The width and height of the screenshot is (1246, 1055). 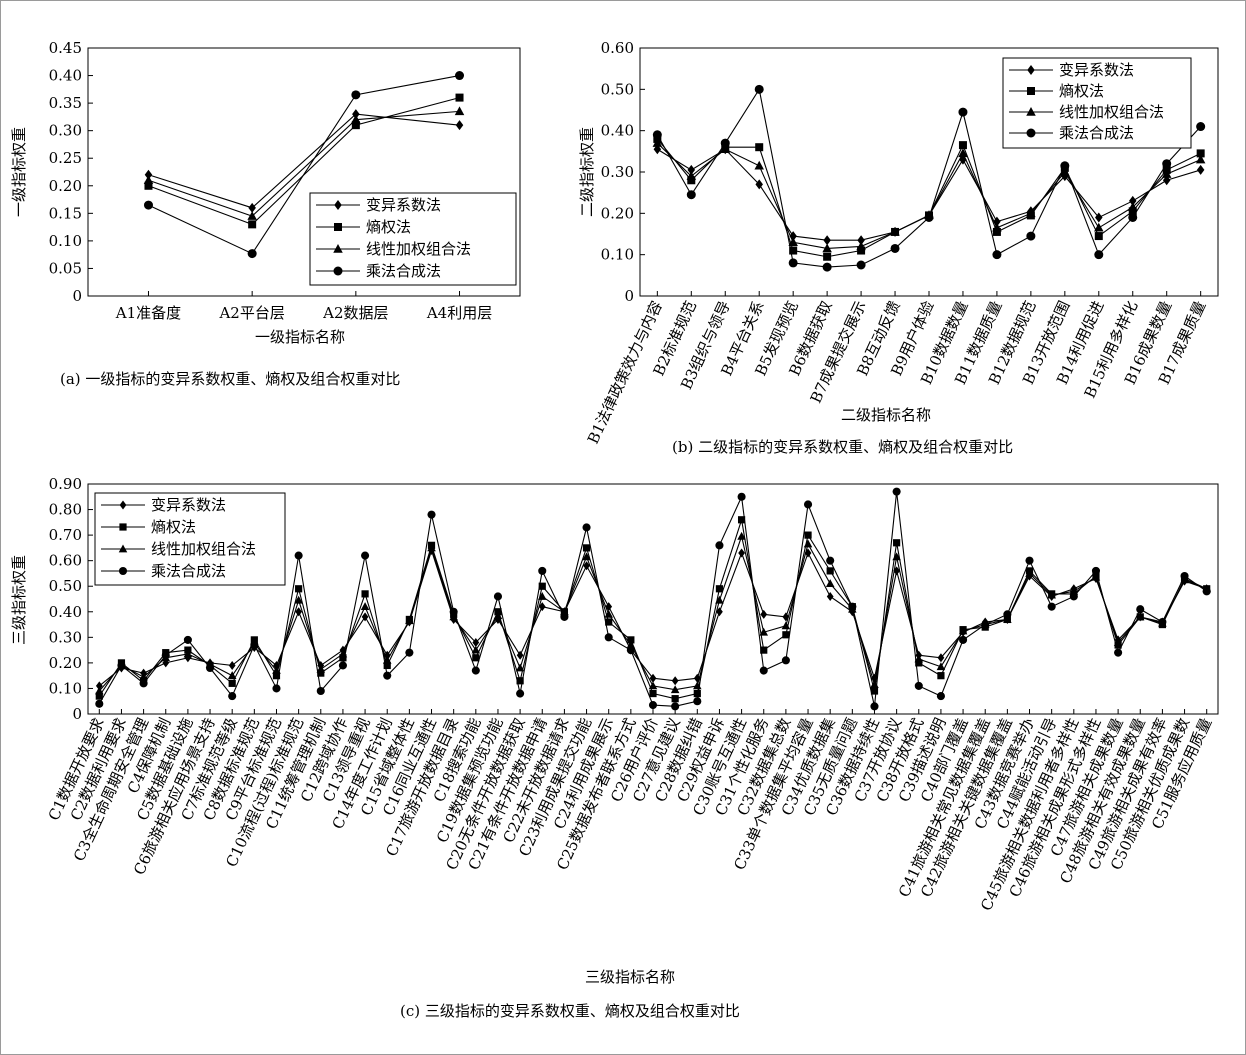 I want to click on y-tick-label: 0.80, so click(x=65, y=510).